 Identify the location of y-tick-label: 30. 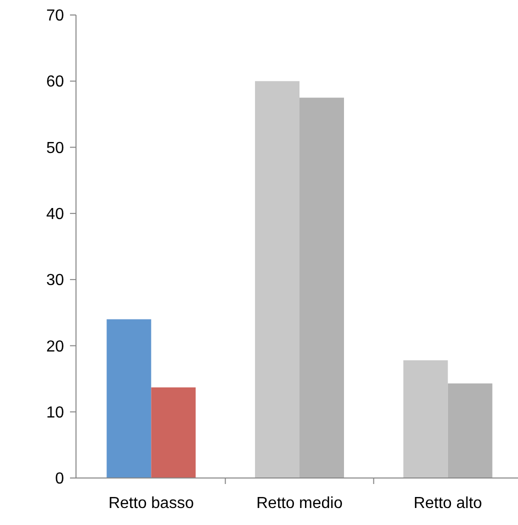
(55, 281).